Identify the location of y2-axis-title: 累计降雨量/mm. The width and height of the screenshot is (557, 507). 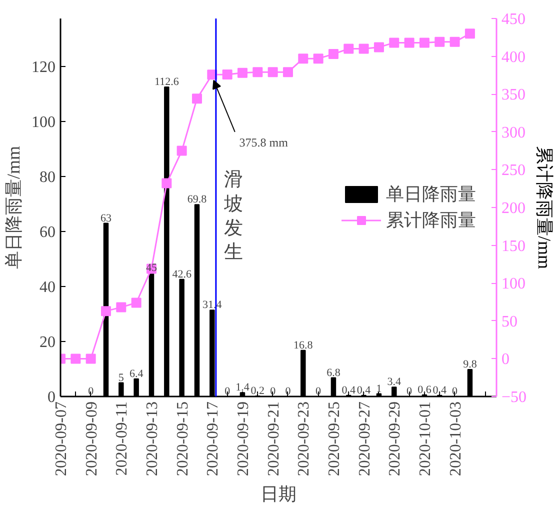
(544, 208).